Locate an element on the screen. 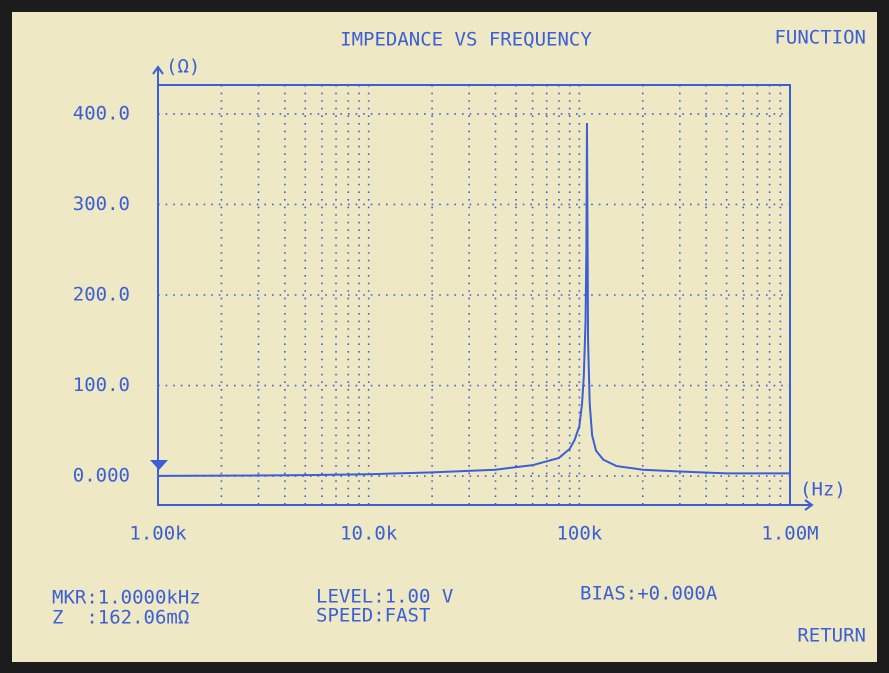 This screenshot has height=673, width=889. return-button: RETURN is located at coordinates (831, 636).